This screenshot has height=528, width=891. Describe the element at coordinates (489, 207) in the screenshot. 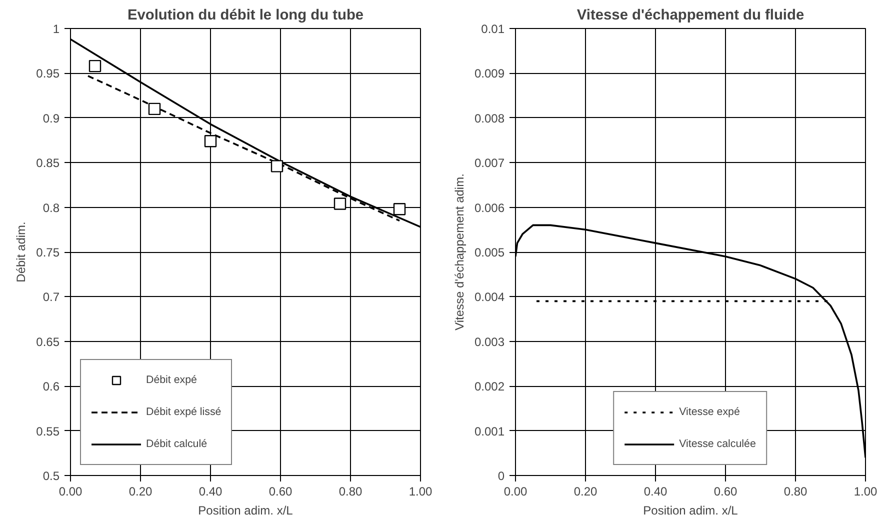

I see `y-tick-label: 0.006` at that location.